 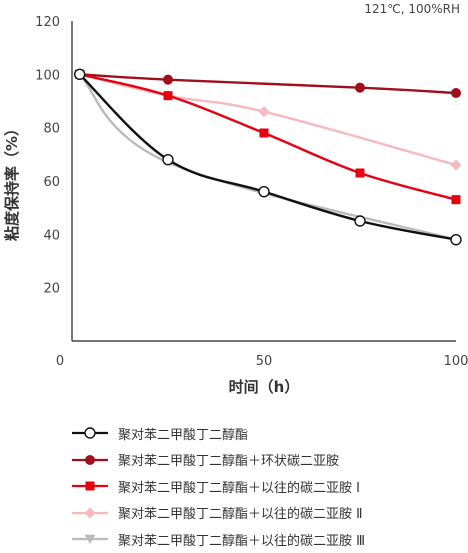 What do you see at coordinates (242, 541) in the screenshot?
I see `legend-label-pbt-carbodiimide-3: 聚对苯二甲酸丁二醇酯＋以往的碳二亚胺 Ⅲ` at bounding box center [242, 541].